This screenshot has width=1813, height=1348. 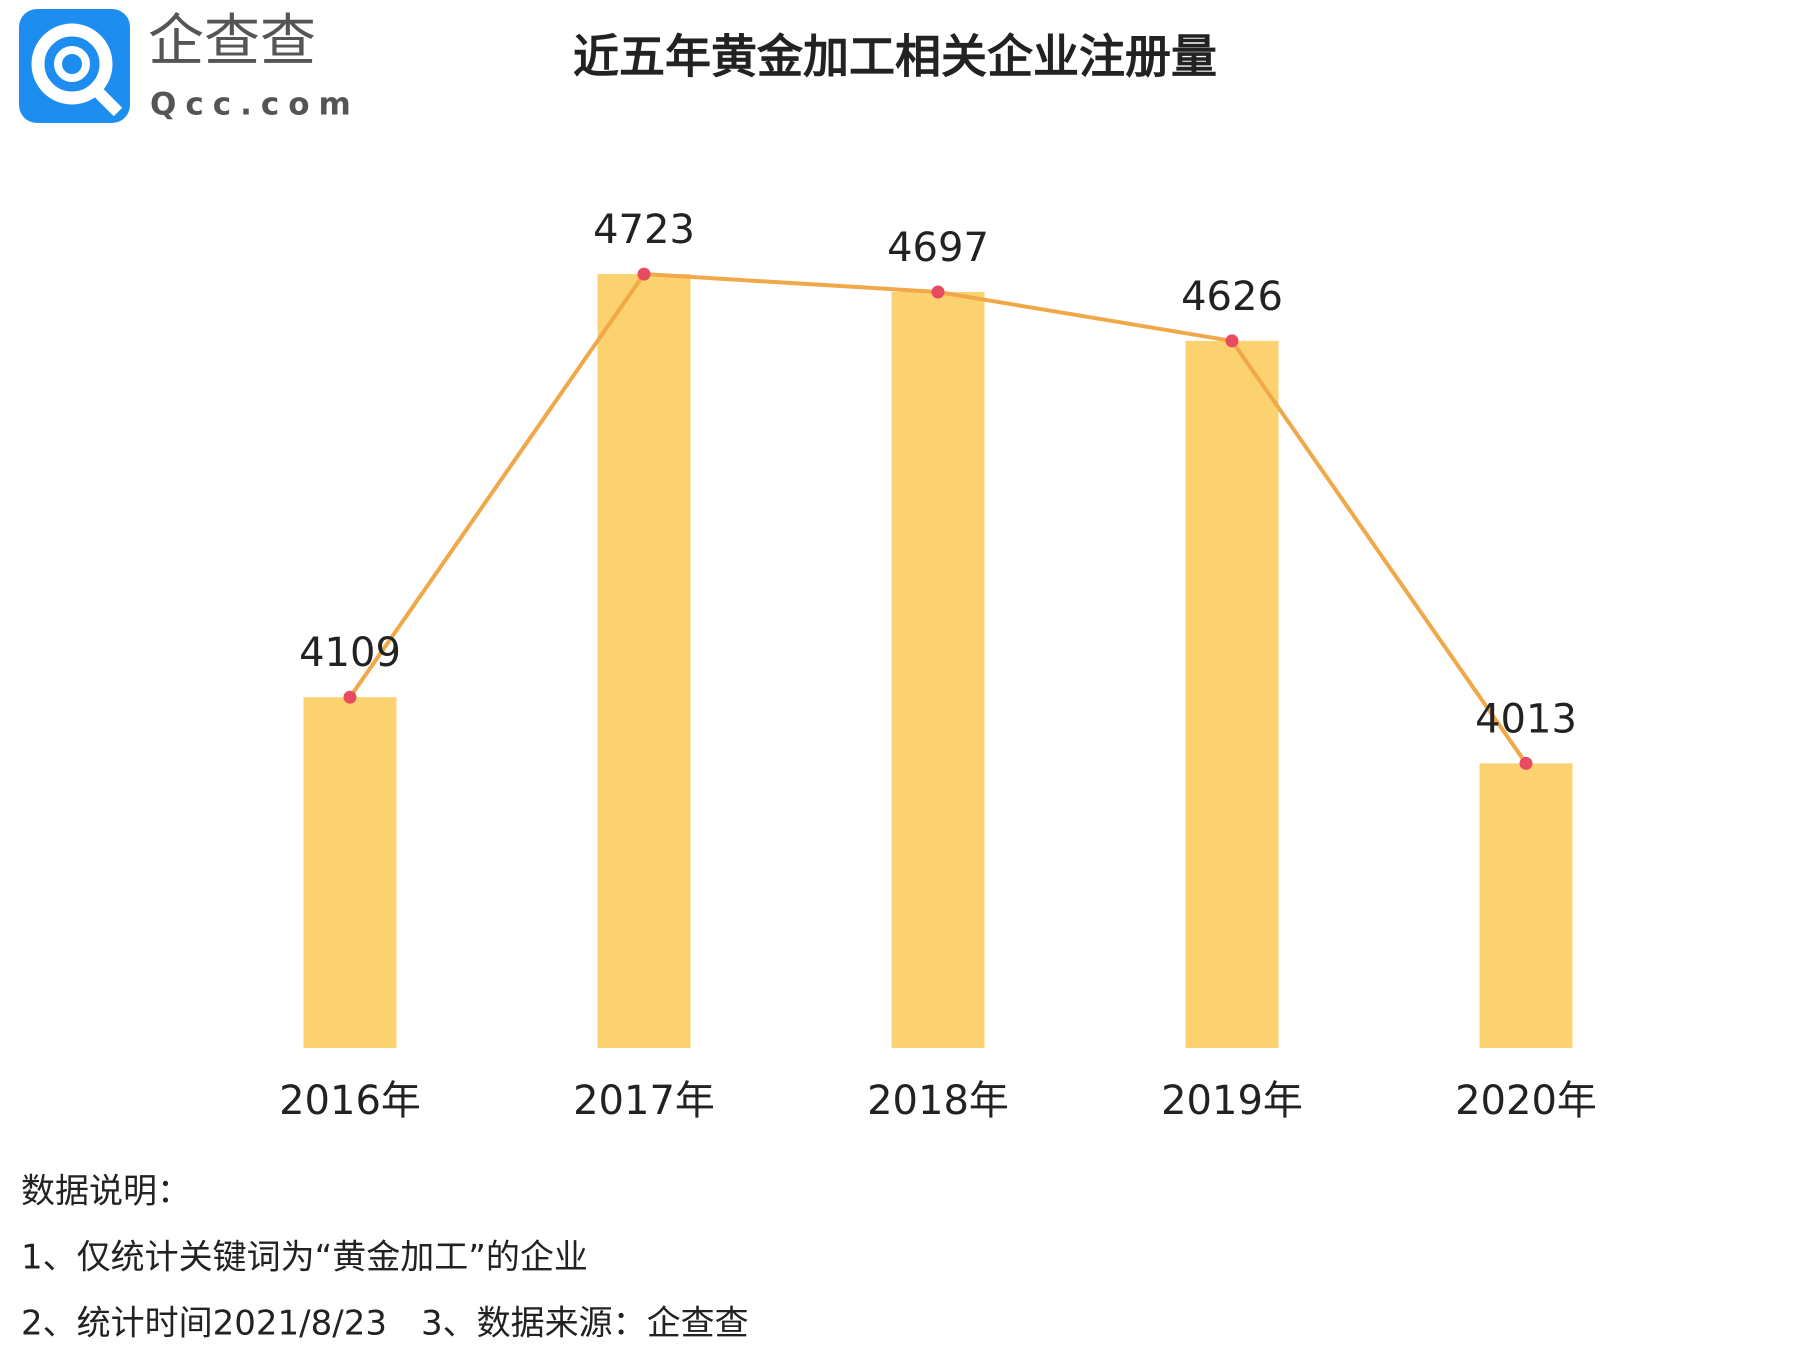 I want to click on logo-icon-inner, so click(x=72, y=64).